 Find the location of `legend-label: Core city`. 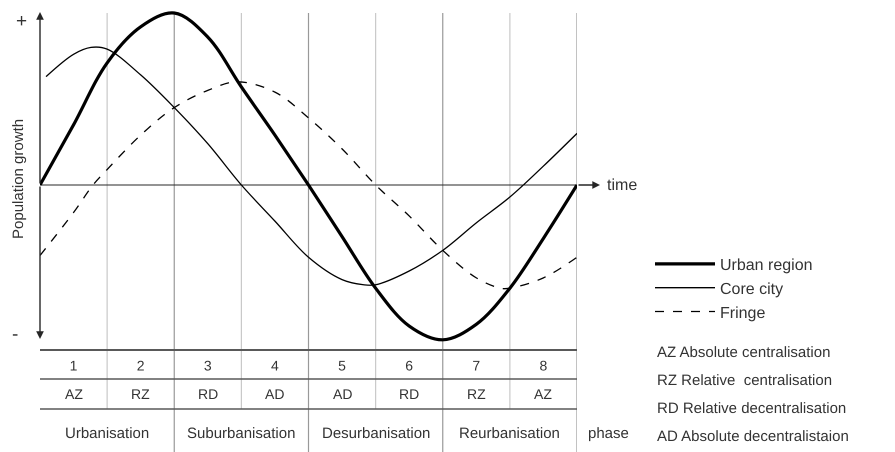

legend-label: Core city is located at coordinates (752, 289).